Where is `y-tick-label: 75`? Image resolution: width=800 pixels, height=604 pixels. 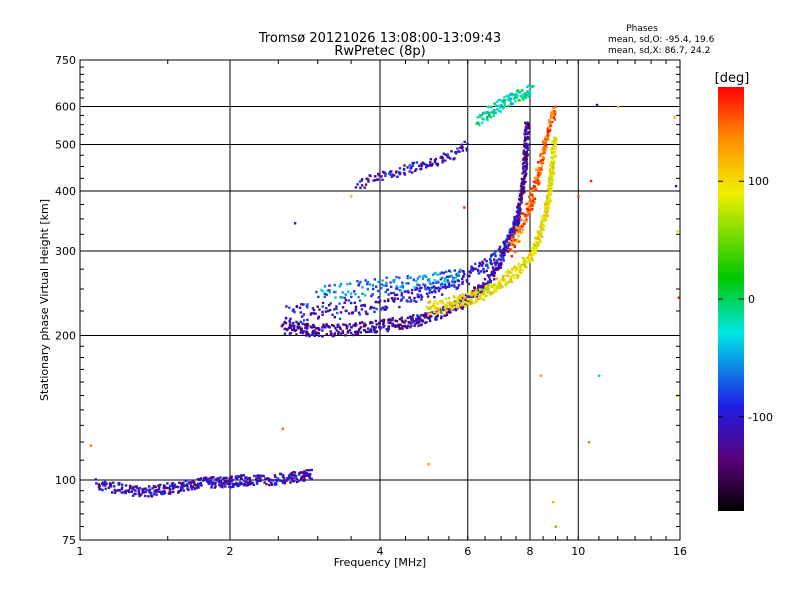
y-tick-label: 75 is located at coordinates (69, 540).